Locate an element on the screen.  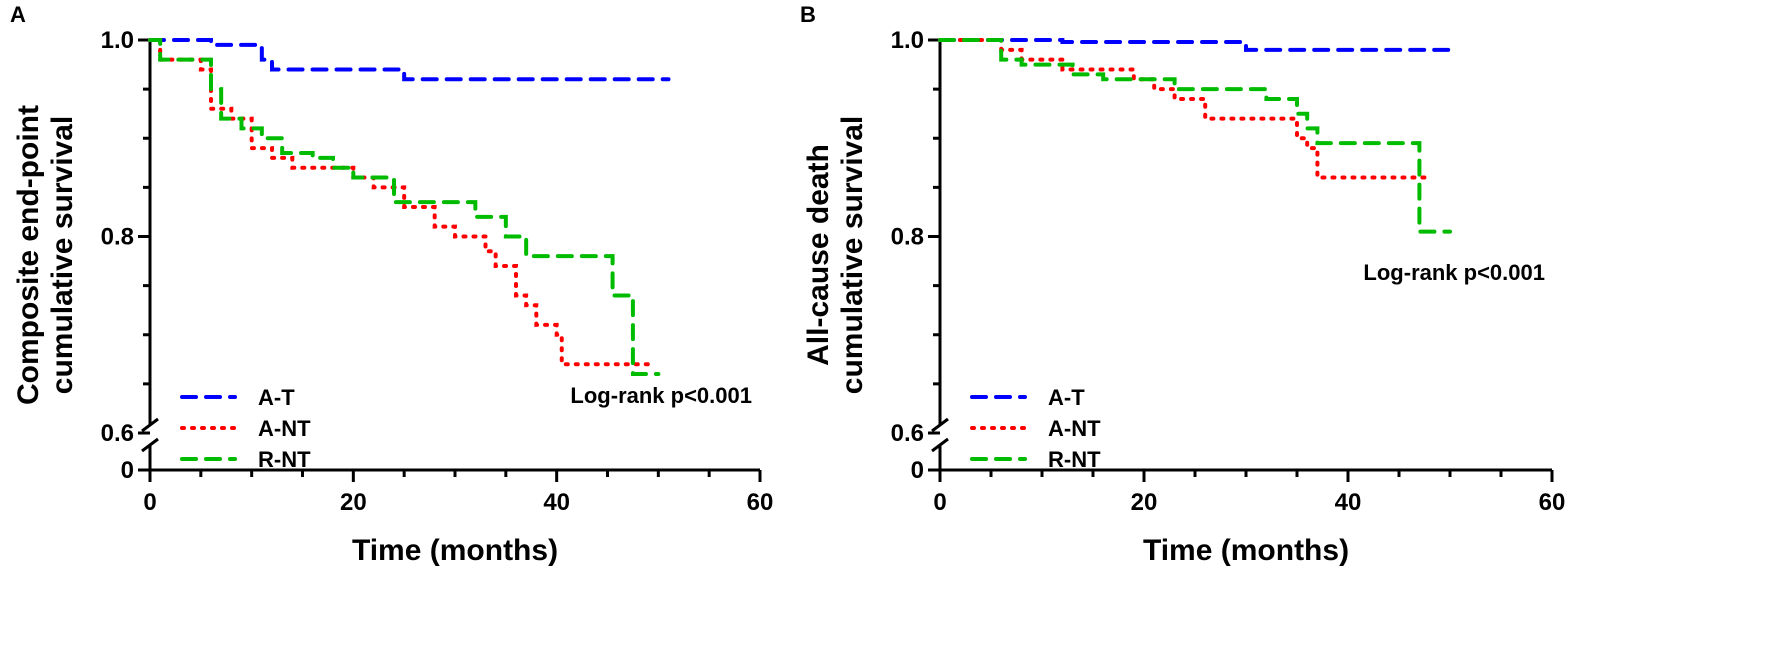
y-axis-title: All-cause deathcumulative survival is located at coordinates (835, 255).